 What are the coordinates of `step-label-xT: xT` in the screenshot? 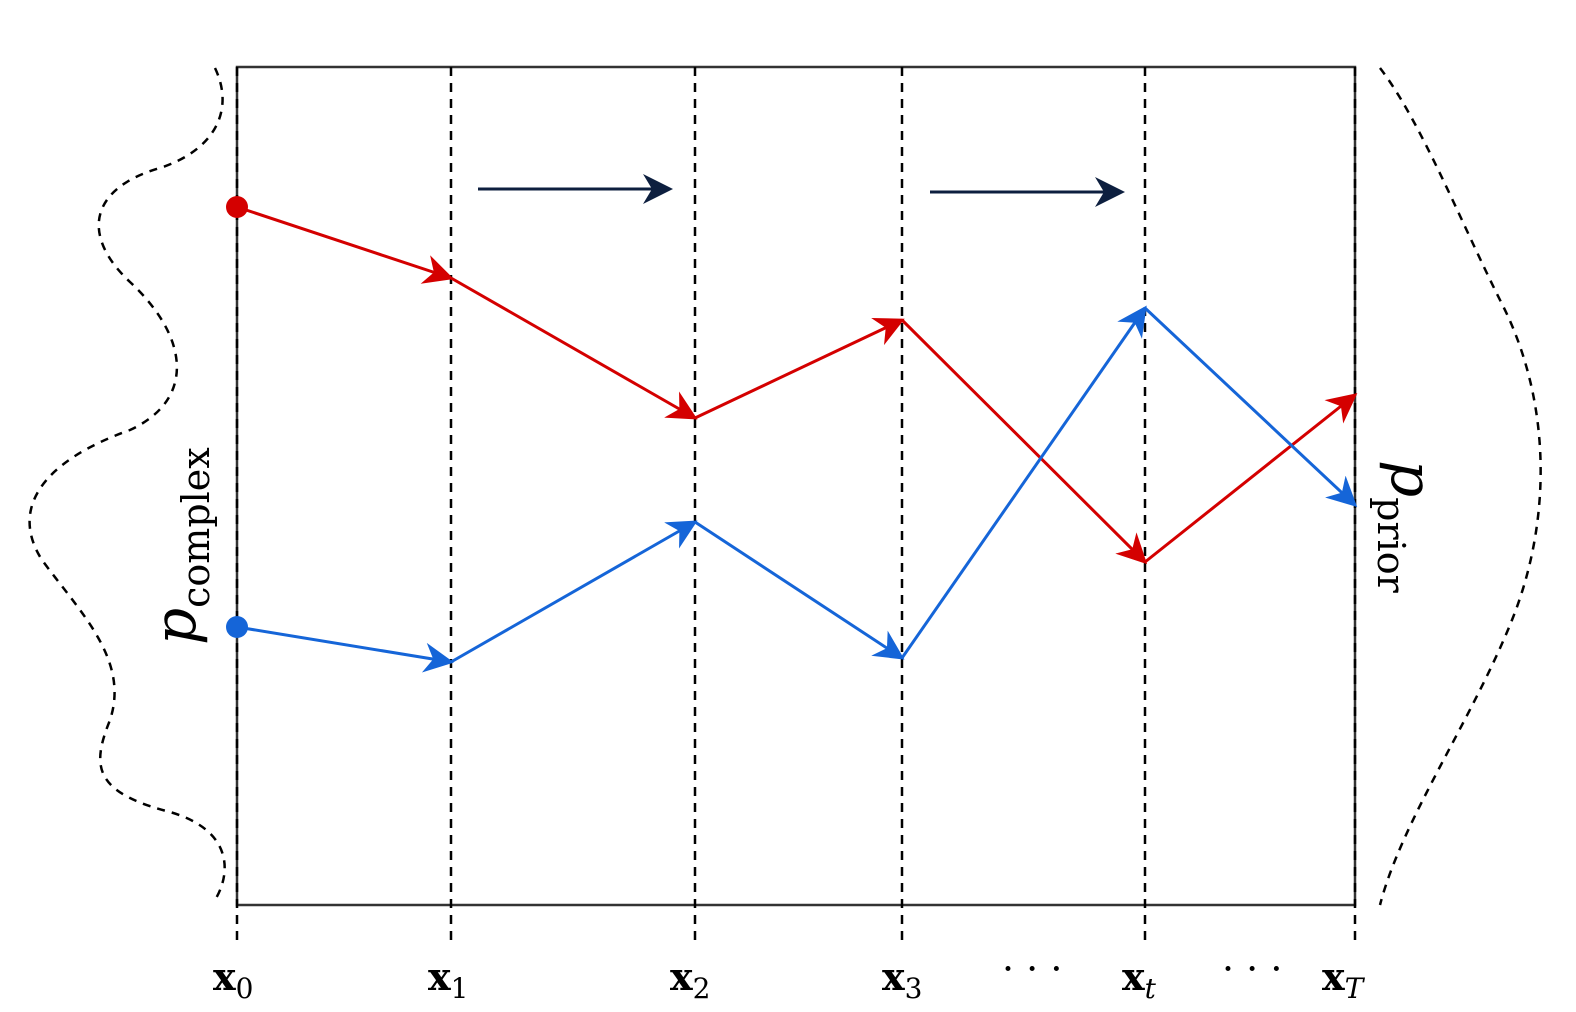 It's located at (1344, 979).